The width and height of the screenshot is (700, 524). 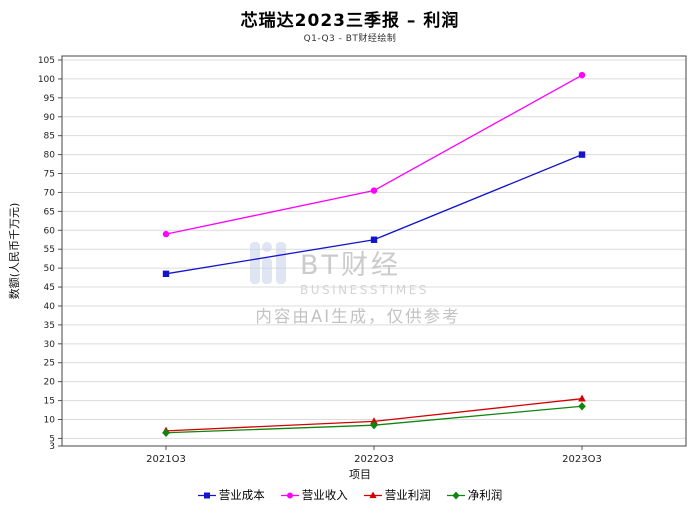 I want to click on svg-text: 30, so click(x=50, y=345).